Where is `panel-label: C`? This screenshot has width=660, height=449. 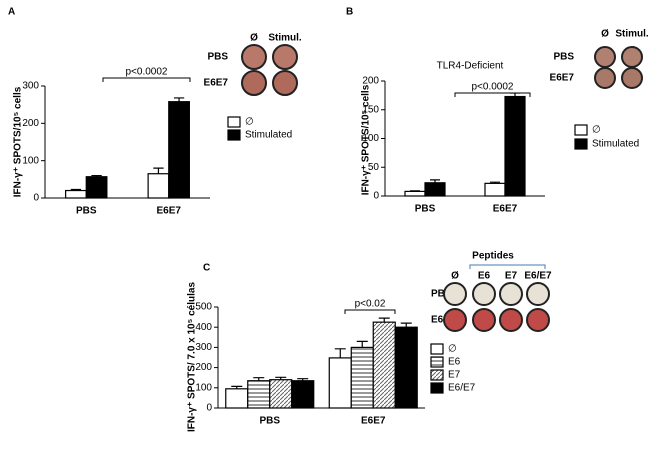
panel-label: C is located at coordinates (206, 268).